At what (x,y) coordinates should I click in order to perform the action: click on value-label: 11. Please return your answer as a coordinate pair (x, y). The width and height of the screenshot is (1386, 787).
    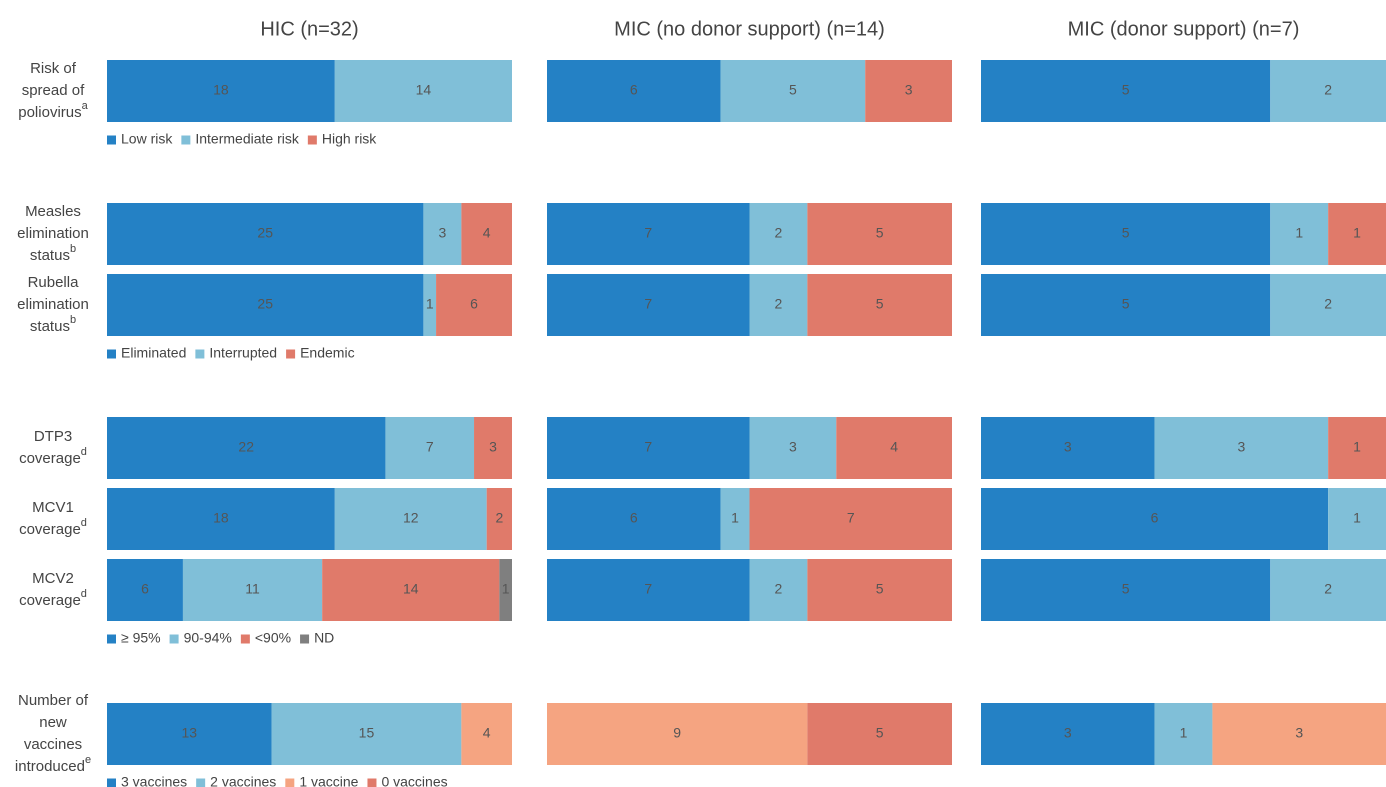
    Looking at the image, I should click on (252, 589).